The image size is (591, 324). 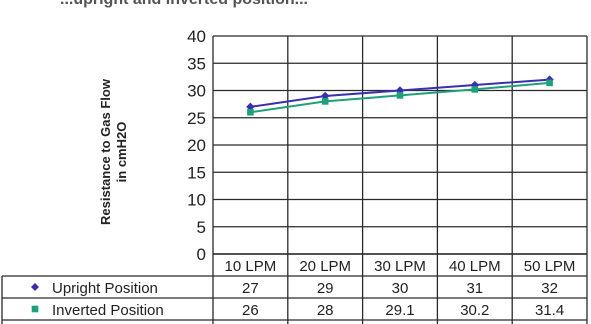 What do you see at coordinates (325, 288) in the screenshot?
I see `data-value-label: 29` at bounding box center [325, 288].